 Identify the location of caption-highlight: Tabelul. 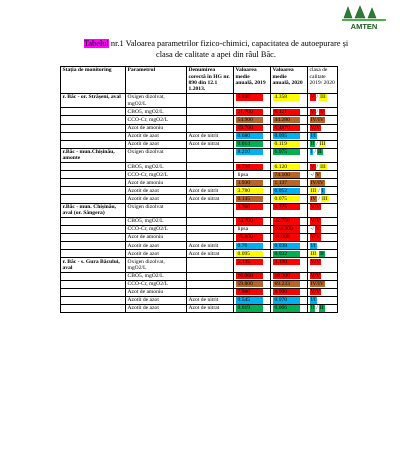
(96, 43).